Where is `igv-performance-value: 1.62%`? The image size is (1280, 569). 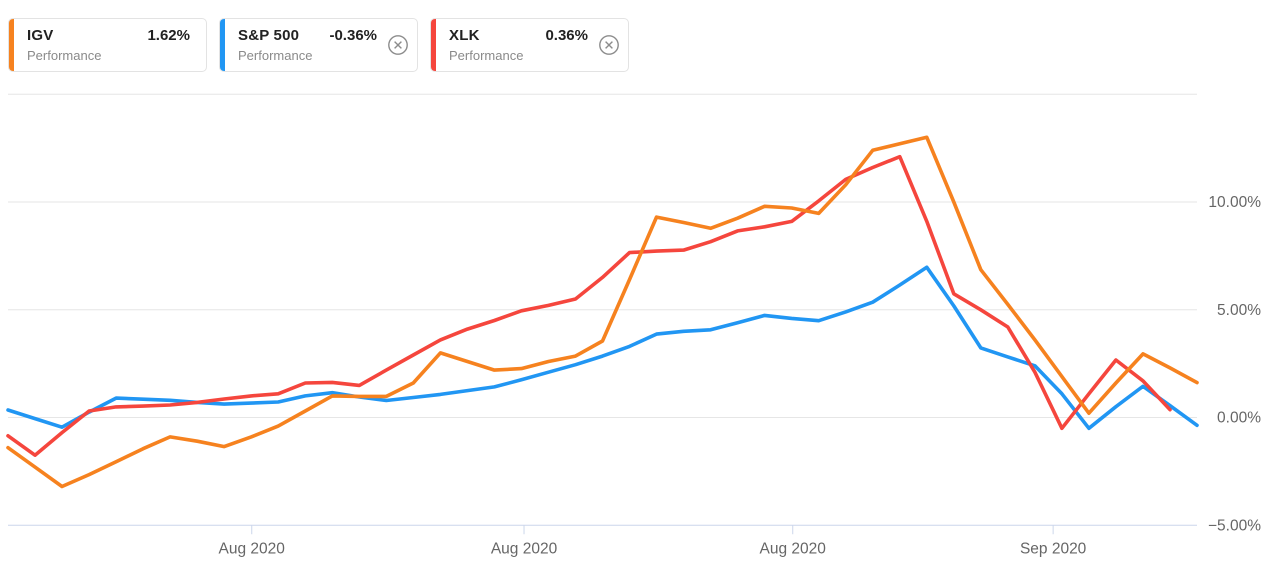 igv-performance-value: 1.62% is located at coordinates (168, 35).